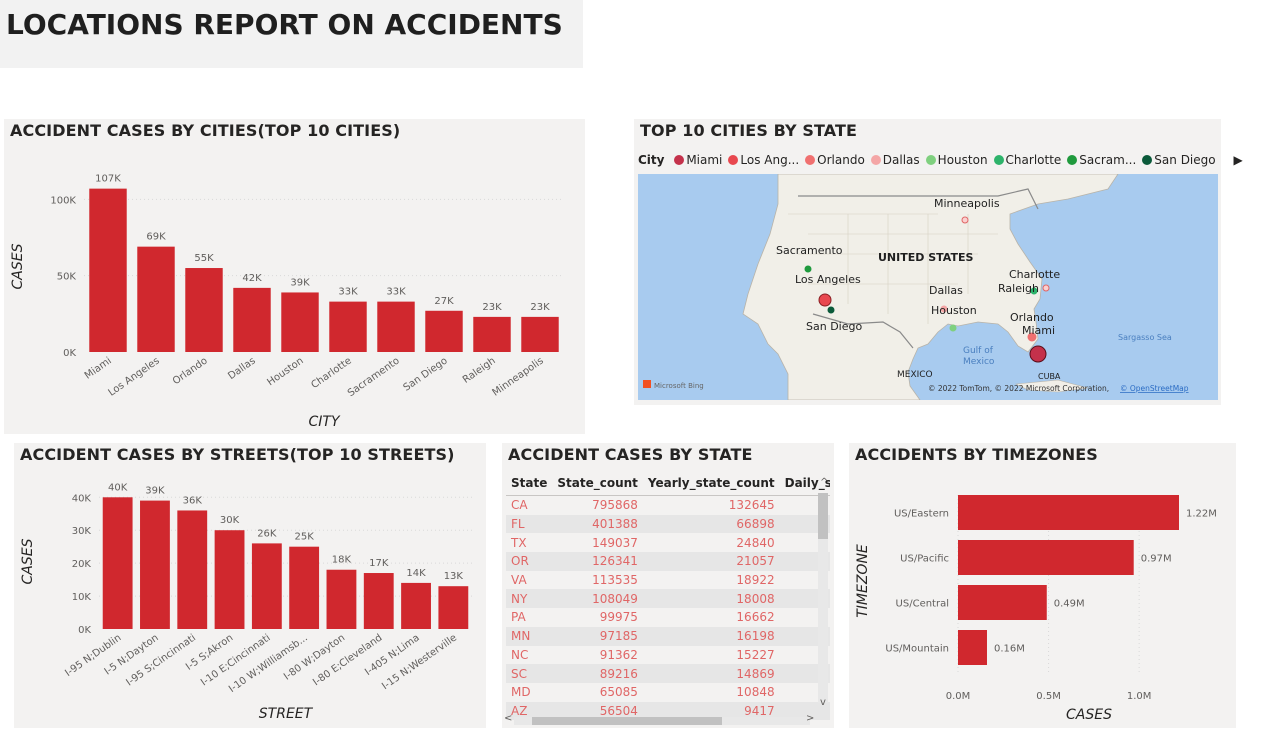 The width and height of the screenshot is (1280, 750). What do you see at coordinates (823, 598) in the screenshot?
I see `vertical-scrollbar` at bounding box center [823, 598].